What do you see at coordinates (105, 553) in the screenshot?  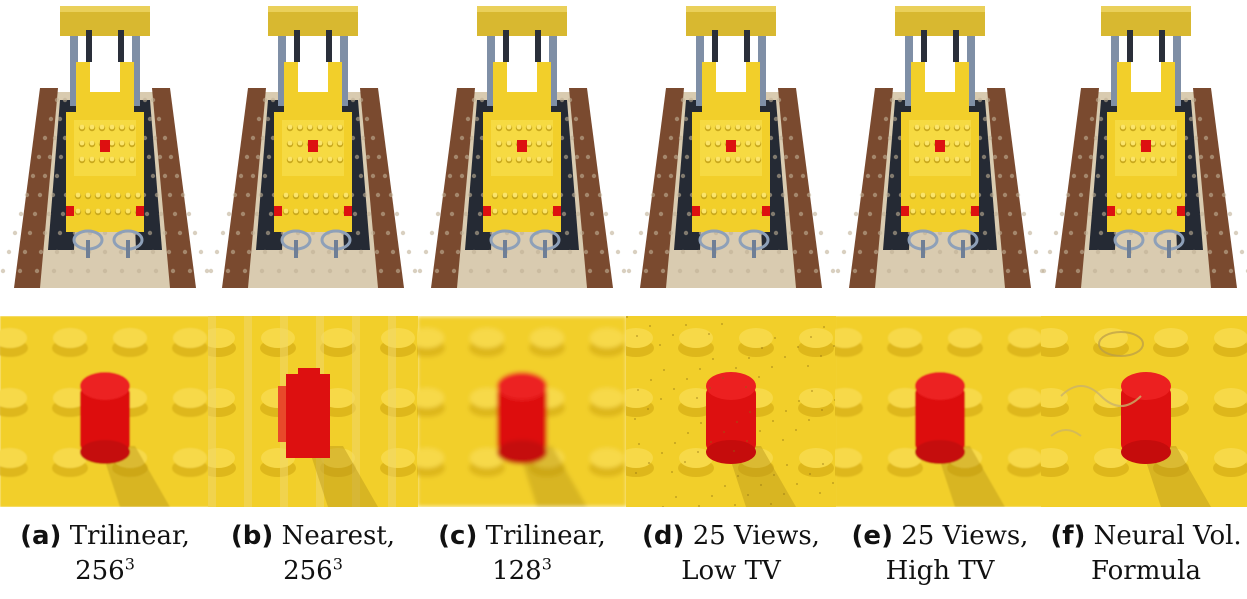 I see `caption: (a) Trilinear, 2563` at bounding box center [105, 553].